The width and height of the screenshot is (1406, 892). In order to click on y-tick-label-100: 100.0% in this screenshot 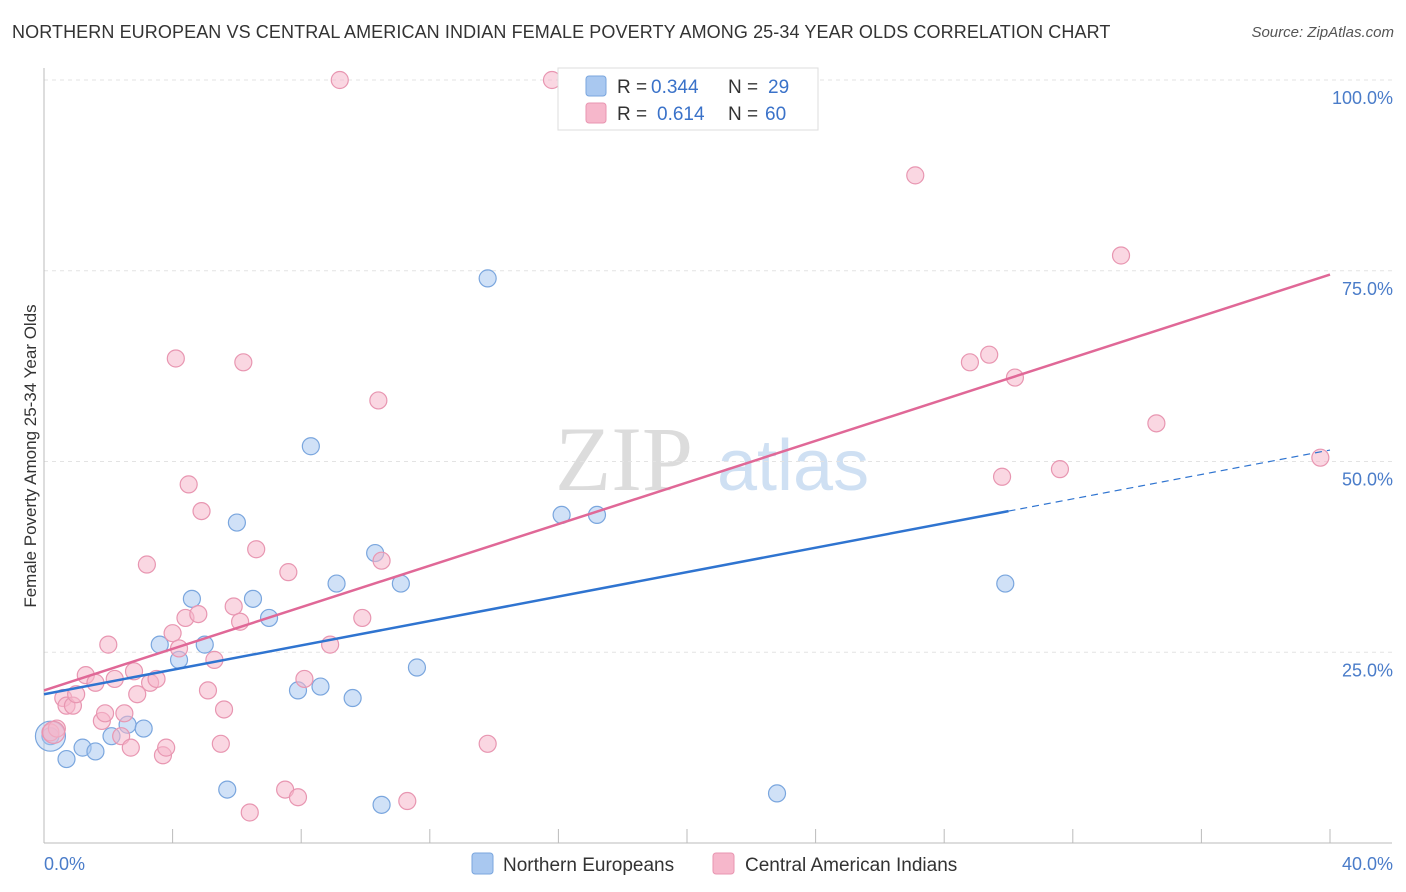, I will do `click(1362, 98)`.